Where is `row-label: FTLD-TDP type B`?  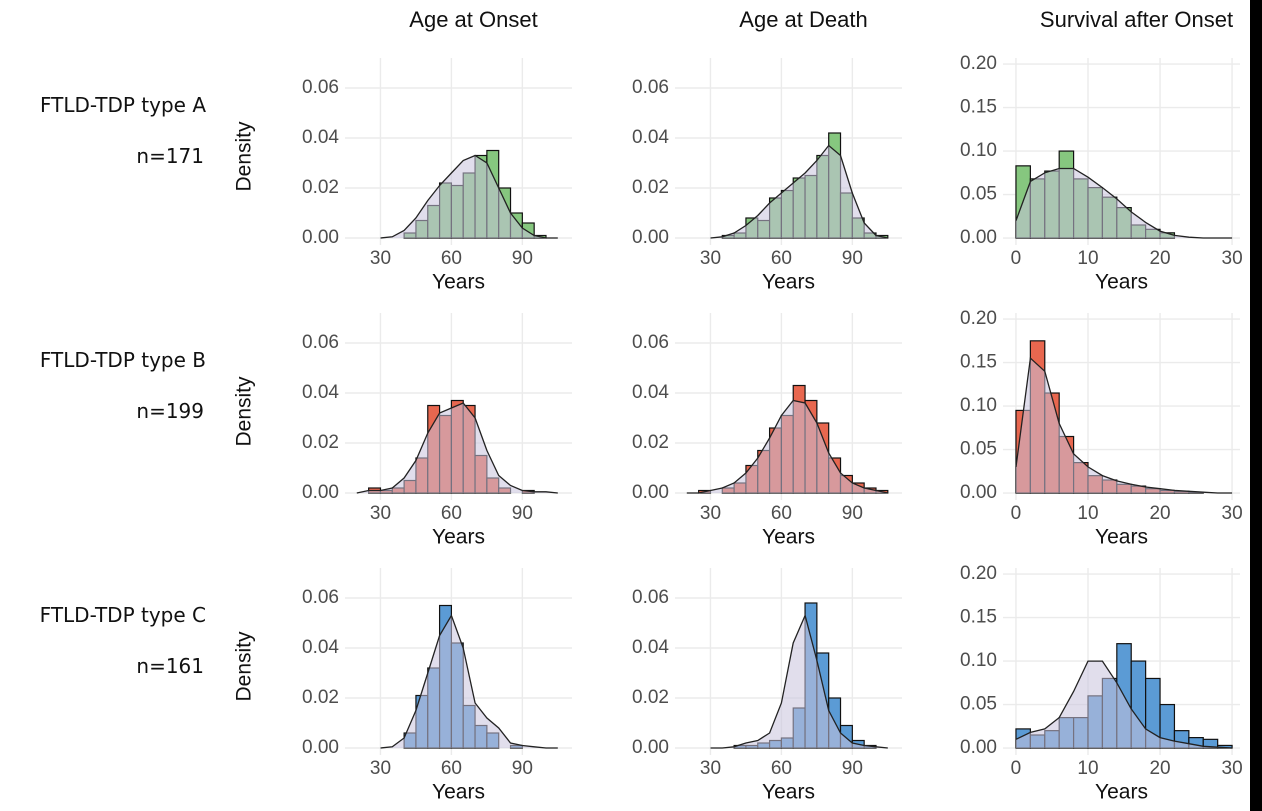 row-label: FTLD-TDP type B is located at coordinates (123, 360).